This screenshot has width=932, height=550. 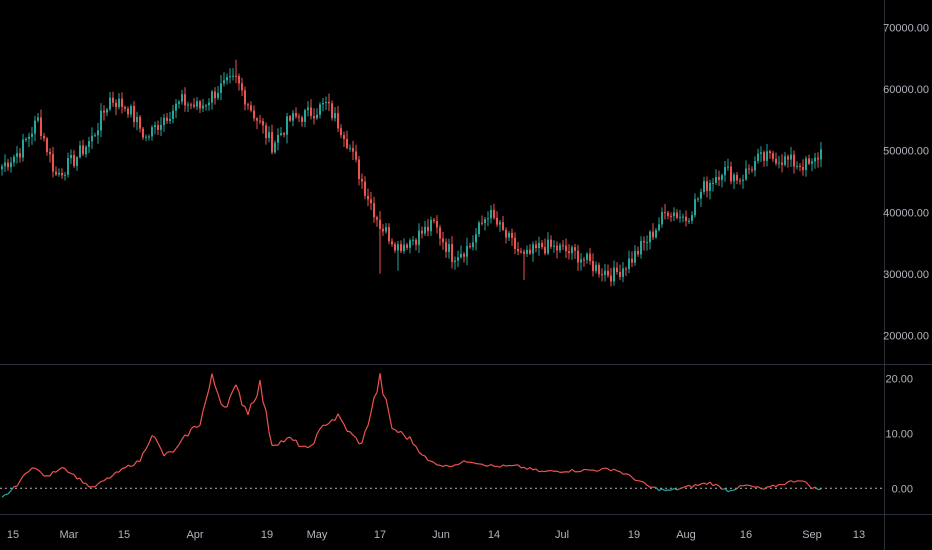 I want to click on x-tick-label: Aug, so click(x=686, y=535).